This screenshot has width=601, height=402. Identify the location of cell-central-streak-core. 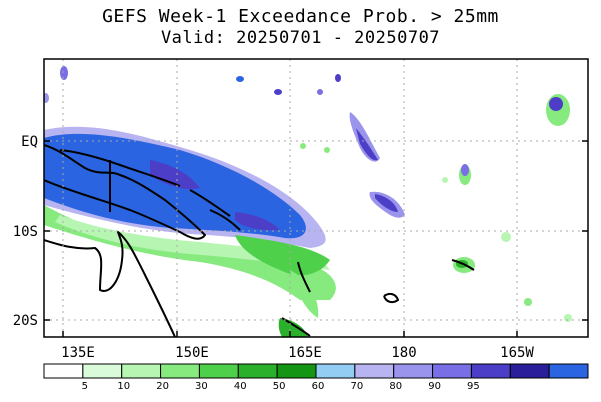
(367, 144).